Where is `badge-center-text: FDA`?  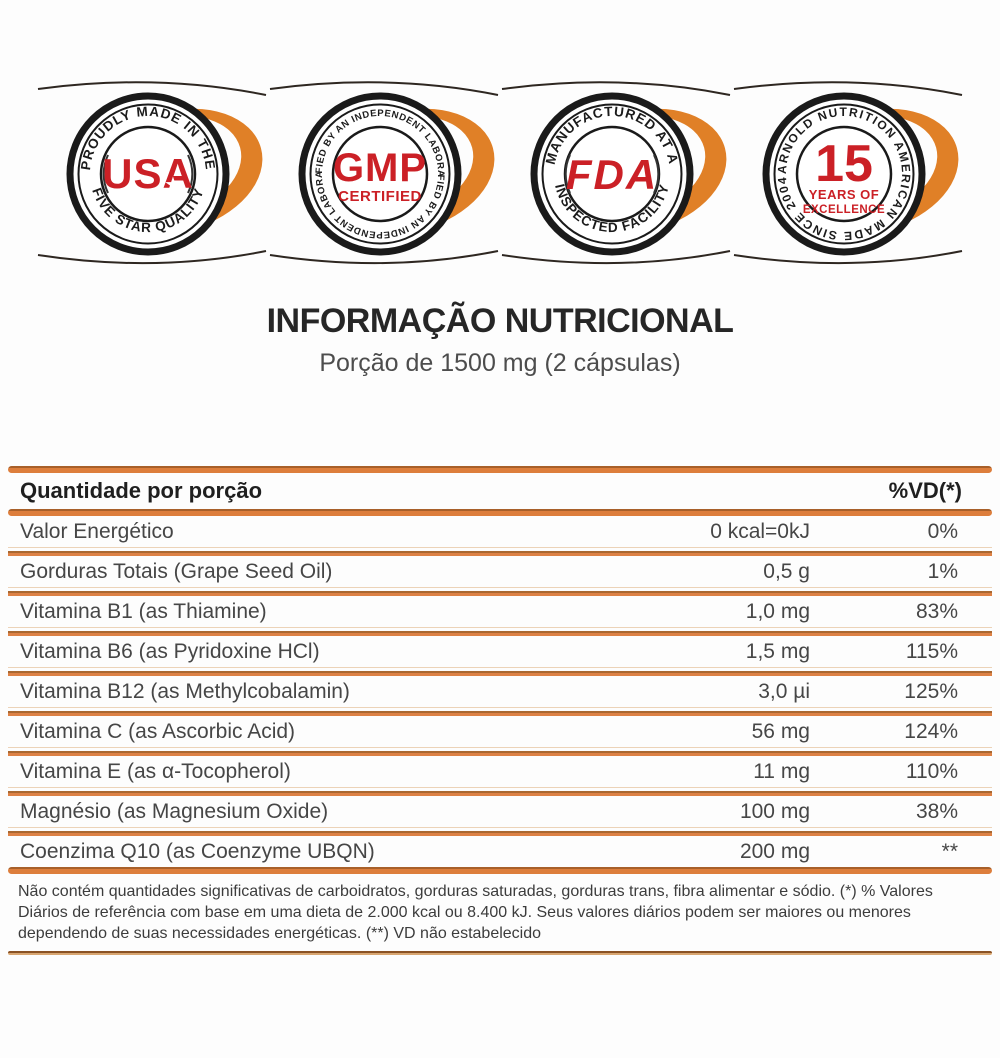 badge-center-text: FDA is located at coordinates (612, 174).